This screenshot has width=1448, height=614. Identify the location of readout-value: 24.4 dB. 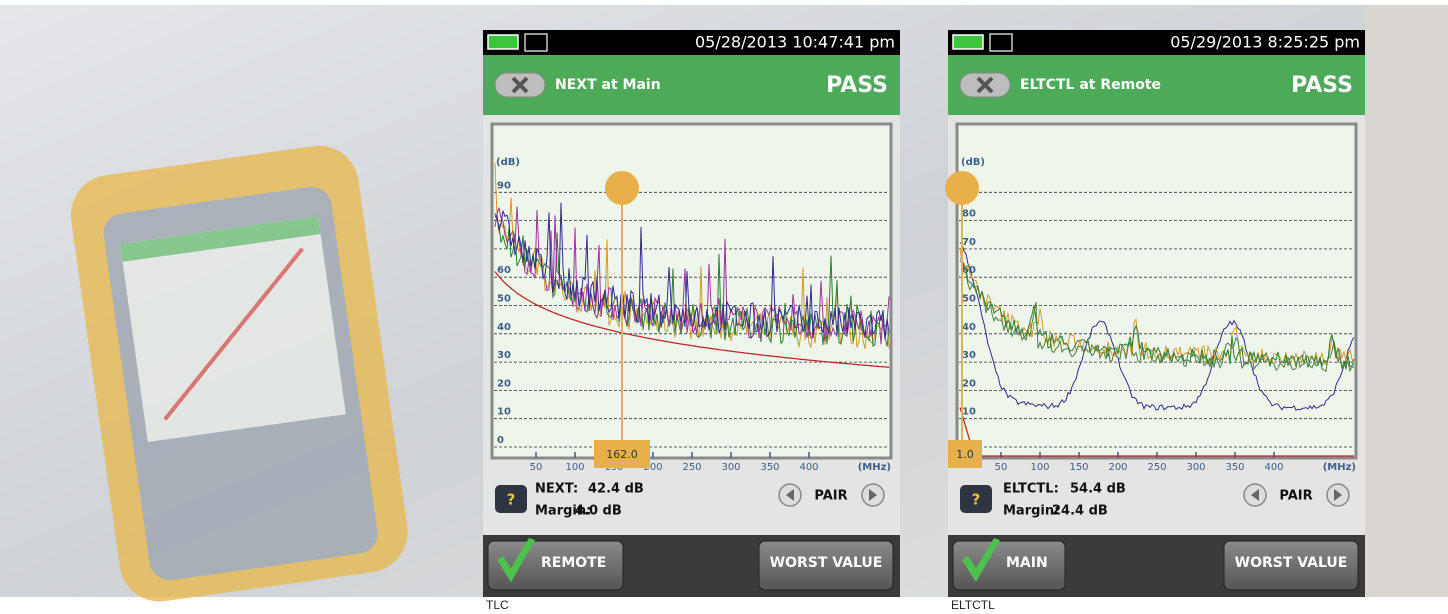
(1080, 511).